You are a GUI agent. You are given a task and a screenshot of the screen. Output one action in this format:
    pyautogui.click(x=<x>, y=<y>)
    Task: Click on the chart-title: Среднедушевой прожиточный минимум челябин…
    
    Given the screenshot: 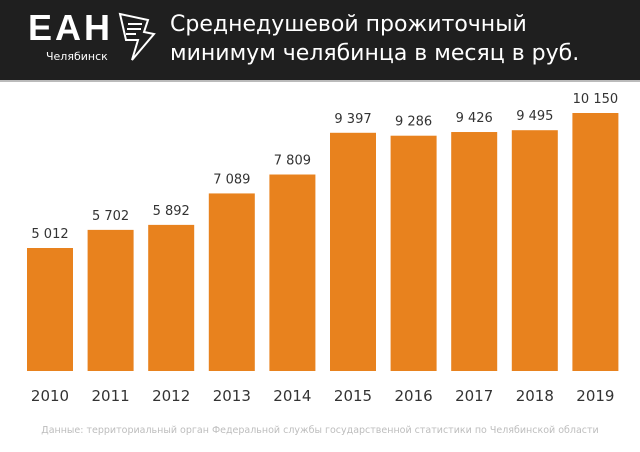 What is the action you would take?
    pyautogui.click(x=374, y=39)
    